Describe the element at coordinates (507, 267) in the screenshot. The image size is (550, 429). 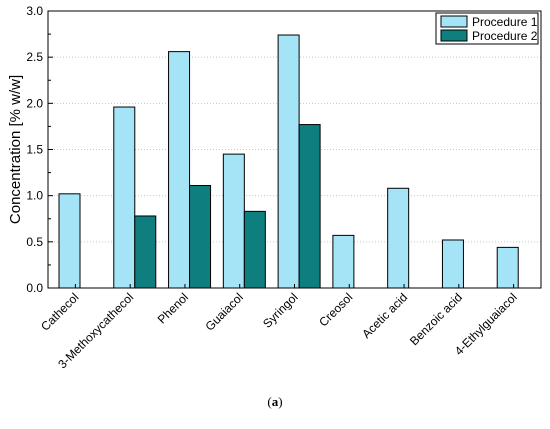
I see `bar-1-4-ethylguaiacol` at that location.